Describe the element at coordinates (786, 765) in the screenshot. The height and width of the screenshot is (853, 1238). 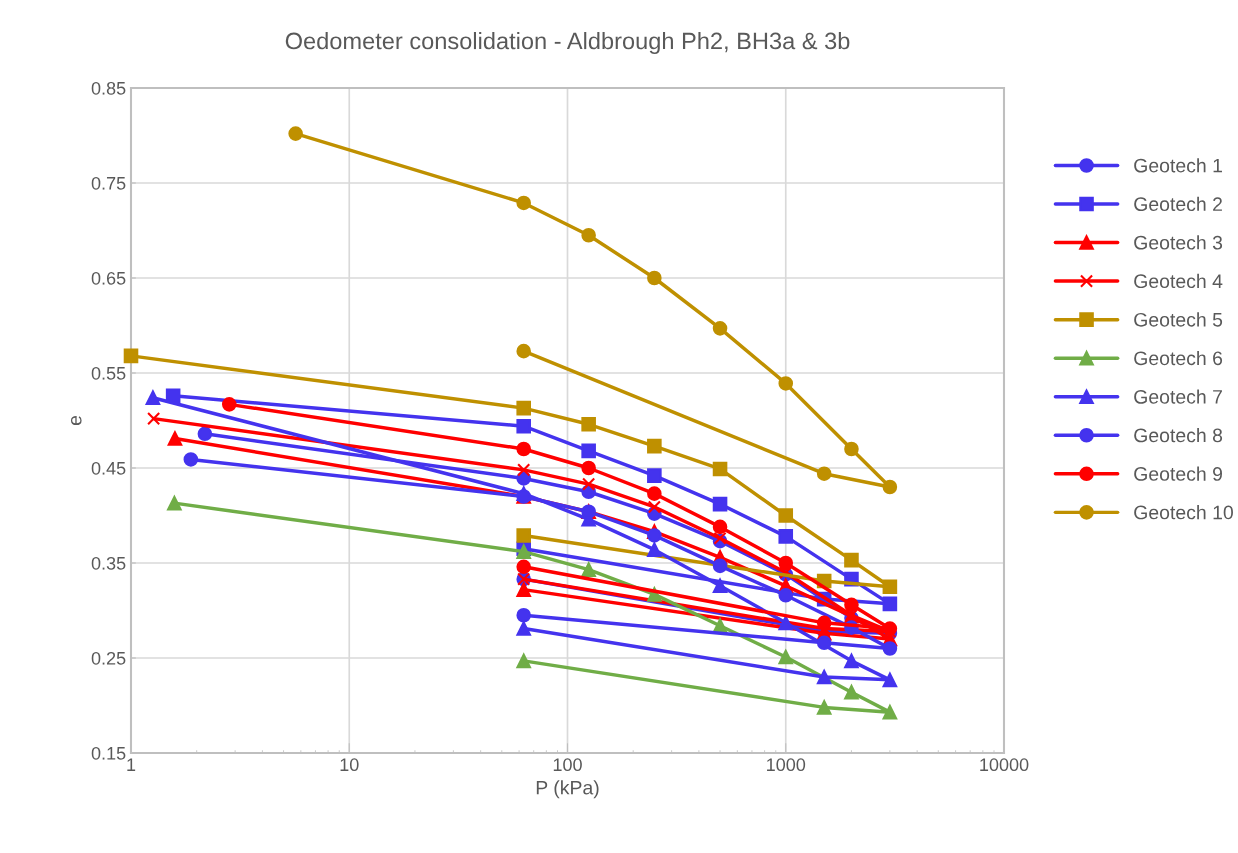
I see `x-tick-label: 1000` at that location.